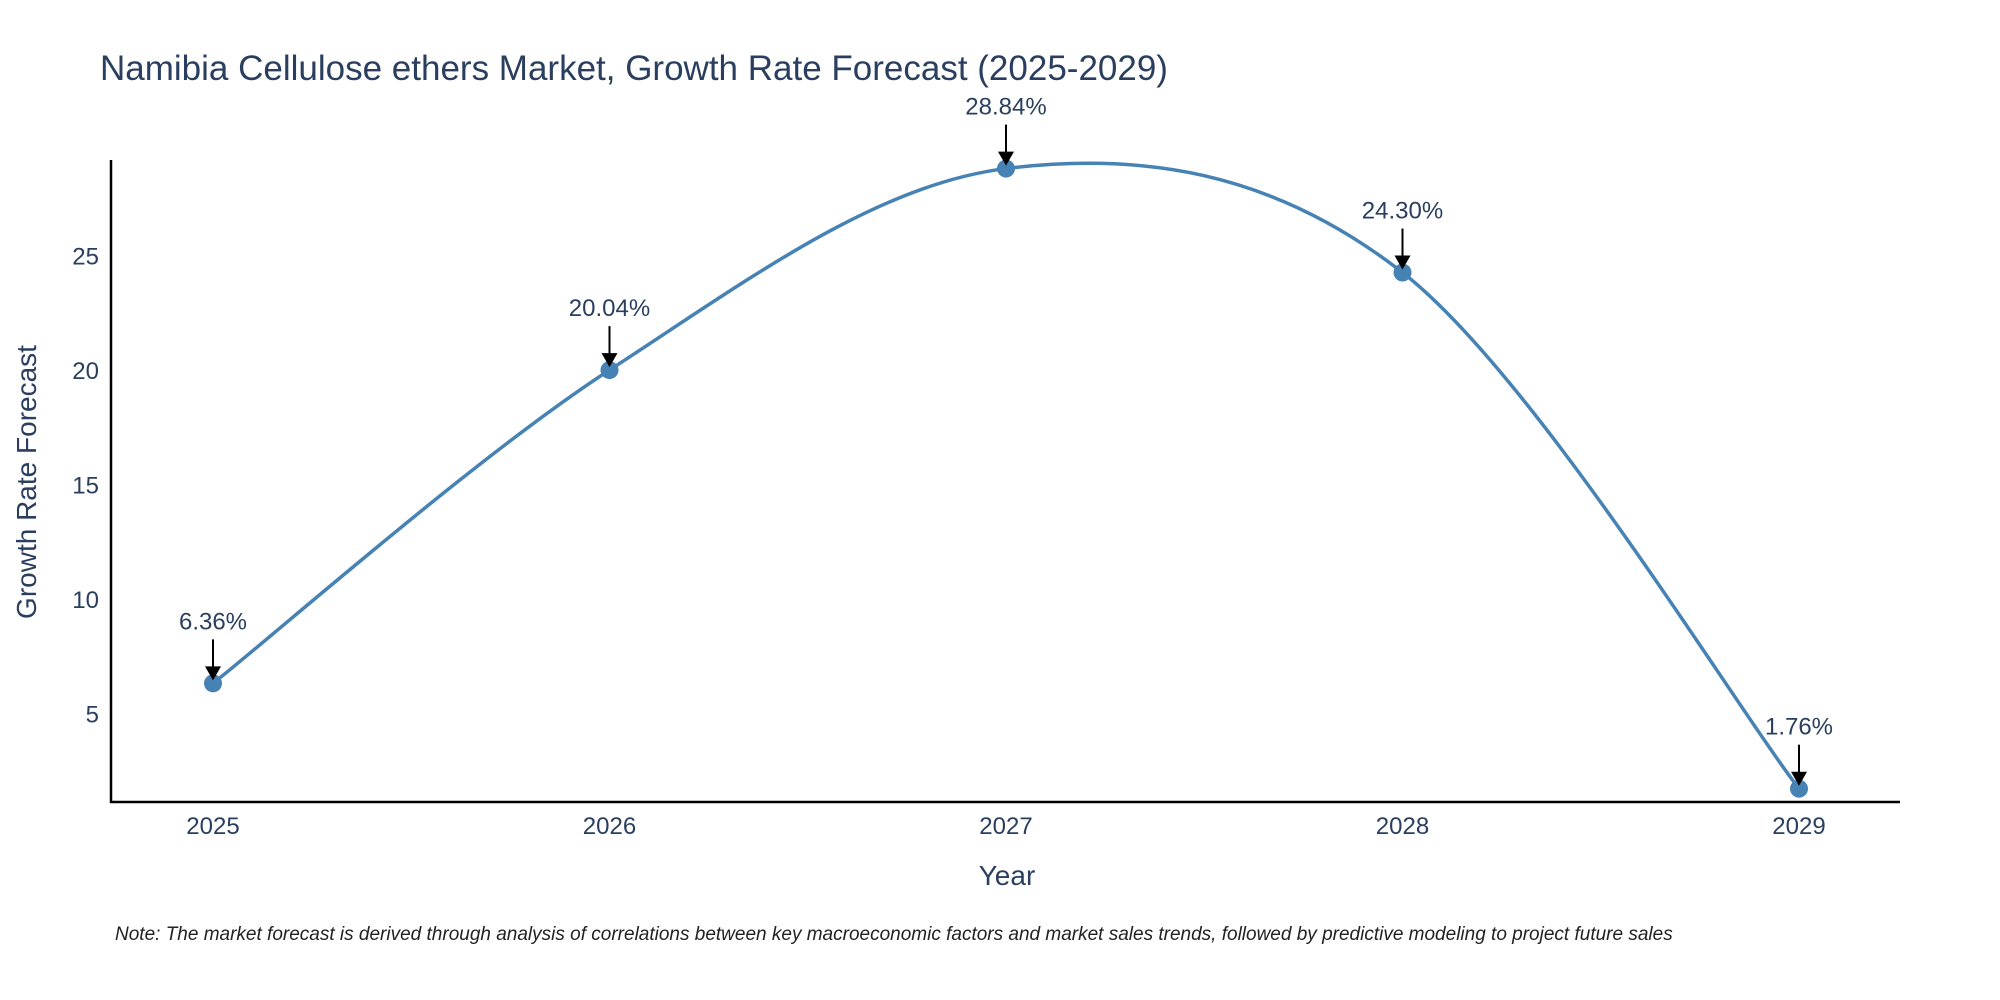  I want to click on x-axis-title: Year, so click(1007, 875).